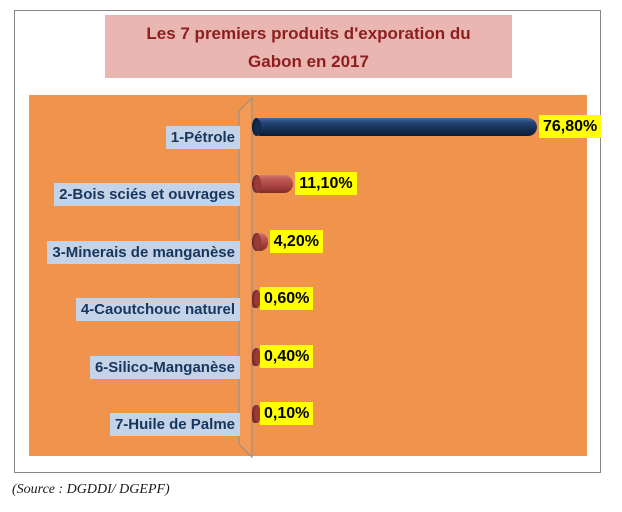 The width and height of the screenshot is (622, 512). I want to click on category-label: 6-Silico-Manganèse, so click(164, 368).